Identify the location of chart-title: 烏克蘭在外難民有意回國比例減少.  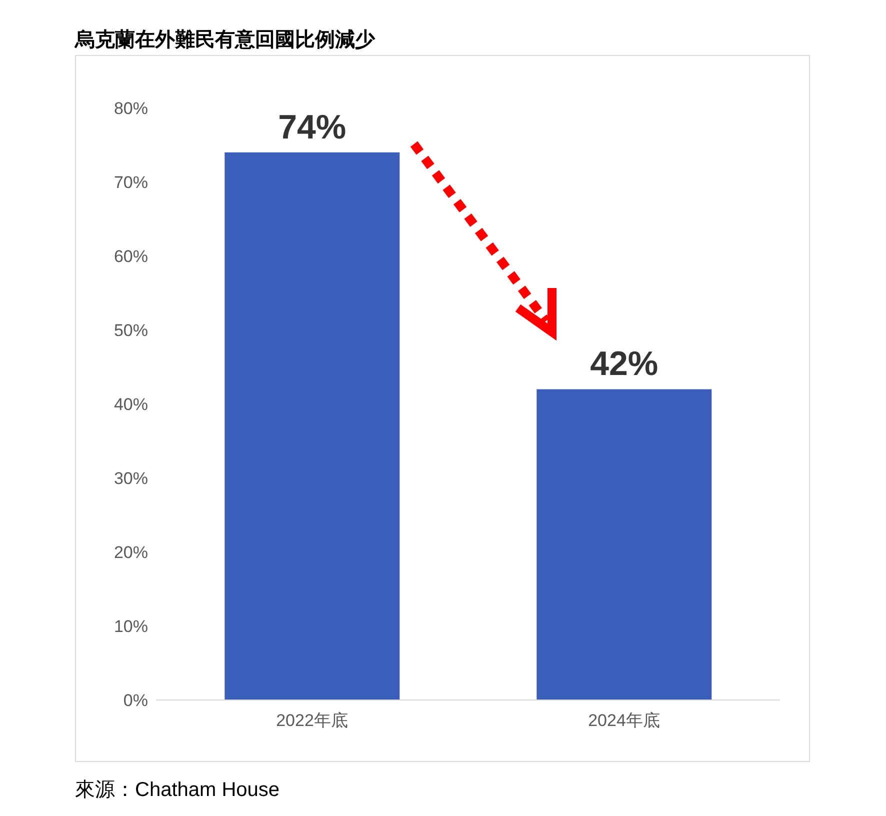
(225, 40).